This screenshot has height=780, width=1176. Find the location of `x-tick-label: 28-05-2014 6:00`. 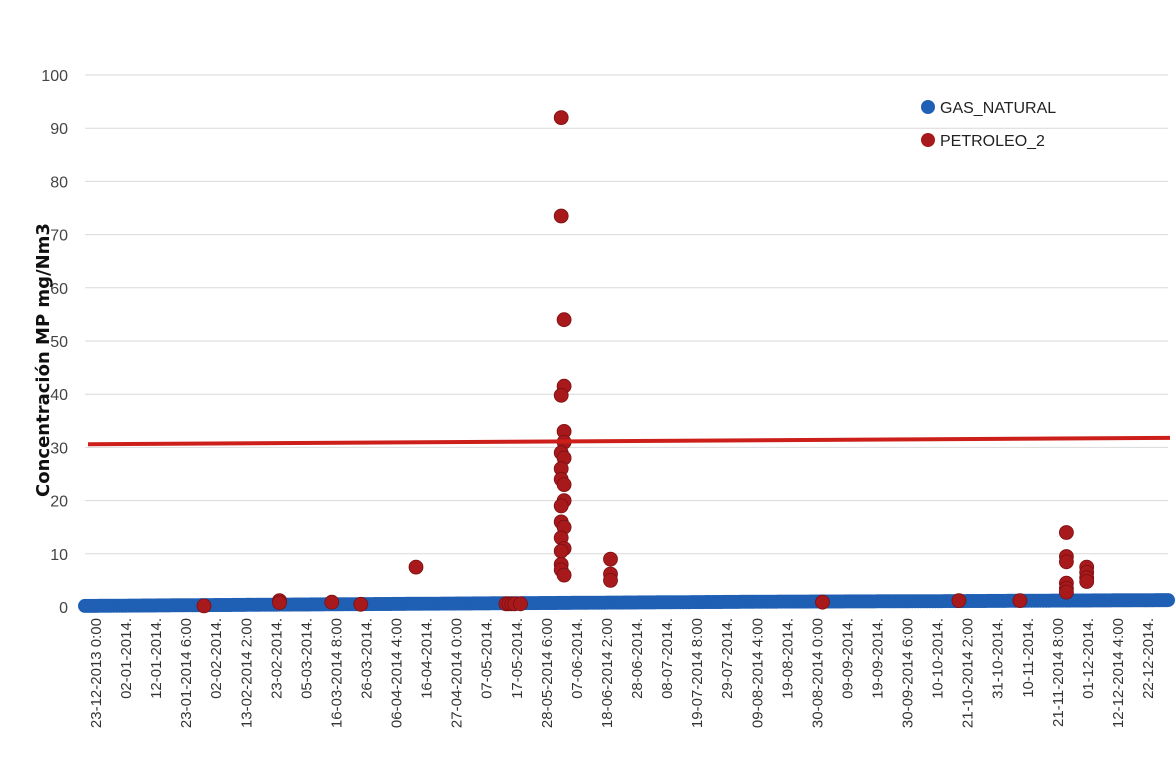

x-tick-label: 28-05-2014 6:00 is located at coordinates (547, 673).